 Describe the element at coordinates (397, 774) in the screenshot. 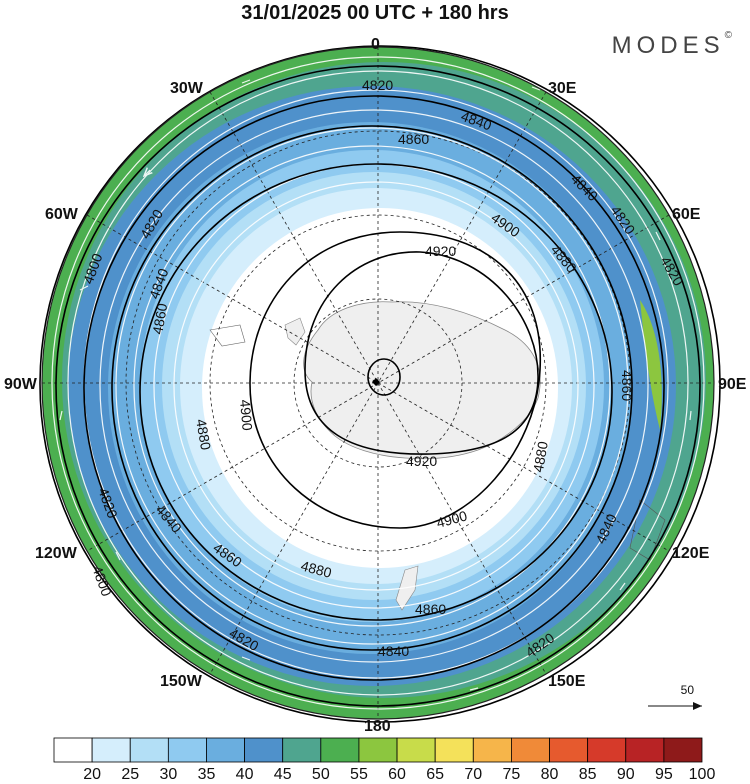

I see `colorbar-tick-label: 60` at that location.